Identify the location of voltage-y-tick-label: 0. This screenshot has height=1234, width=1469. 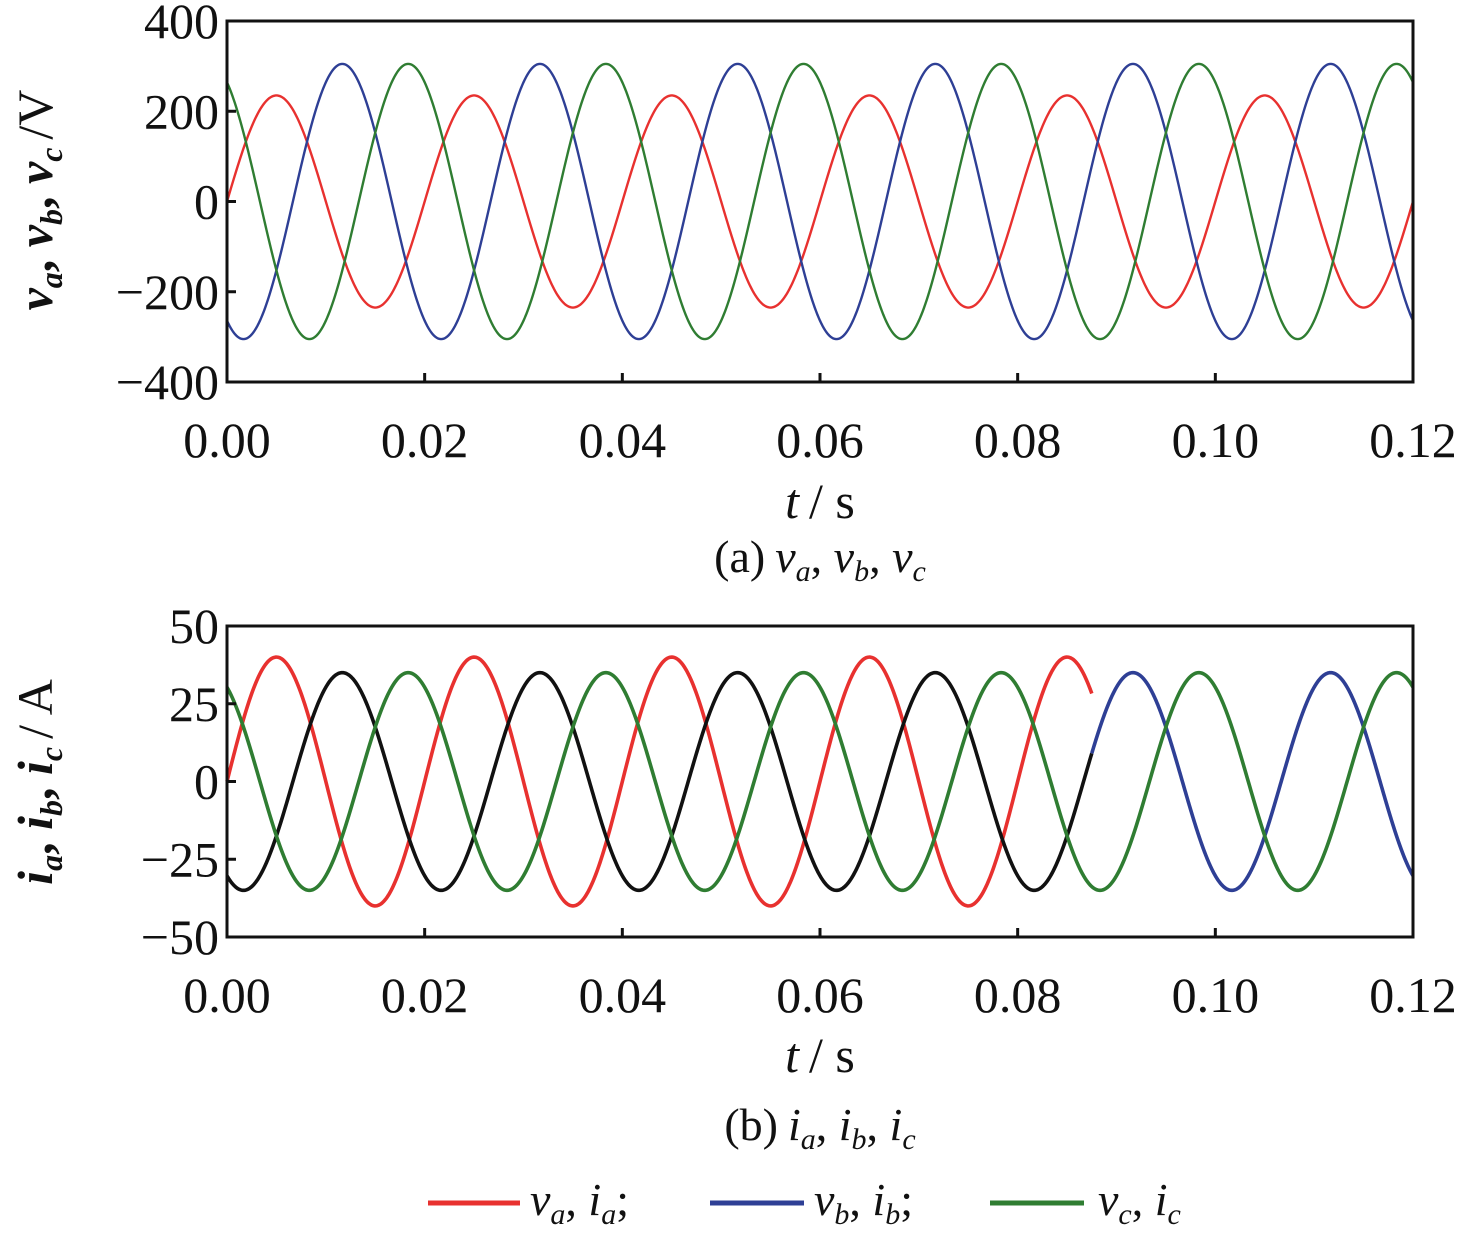
(206, 202).